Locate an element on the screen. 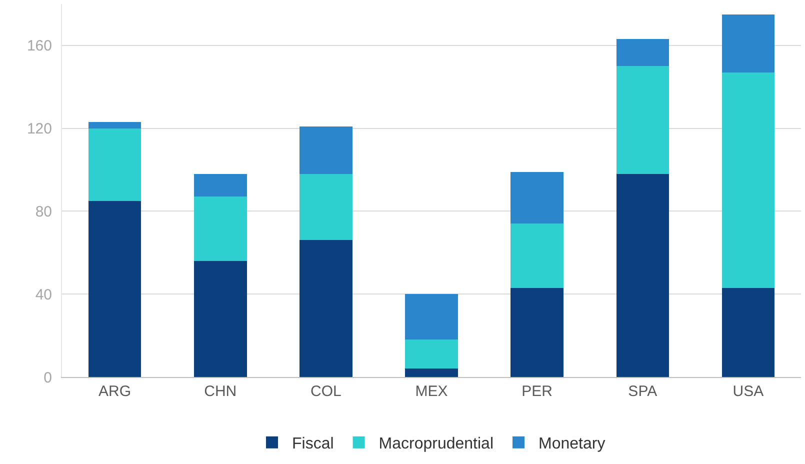 The image size is (805, 464). x-tick-label: COL is located at coordinates (326, 391).